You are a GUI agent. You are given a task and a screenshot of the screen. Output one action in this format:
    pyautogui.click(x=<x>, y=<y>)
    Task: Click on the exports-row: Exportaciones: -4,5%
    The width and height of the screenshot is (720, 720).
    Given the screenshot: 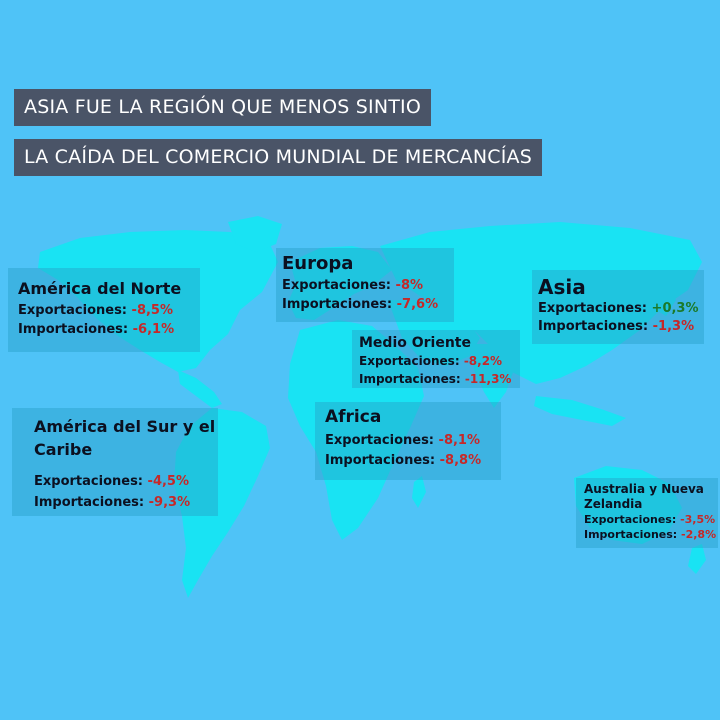 What is the action you would take?
    pyautogui.click(x=126, y=481)
    